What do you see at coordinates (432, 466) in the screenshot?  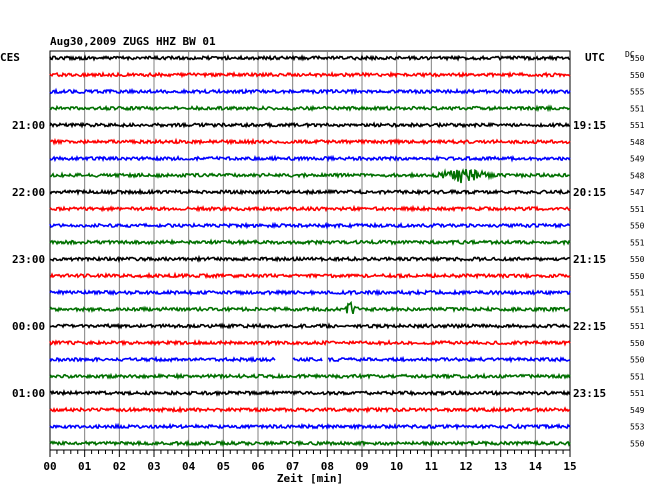 I see `x-tick-label: 11` at bounding box center [432, 466].